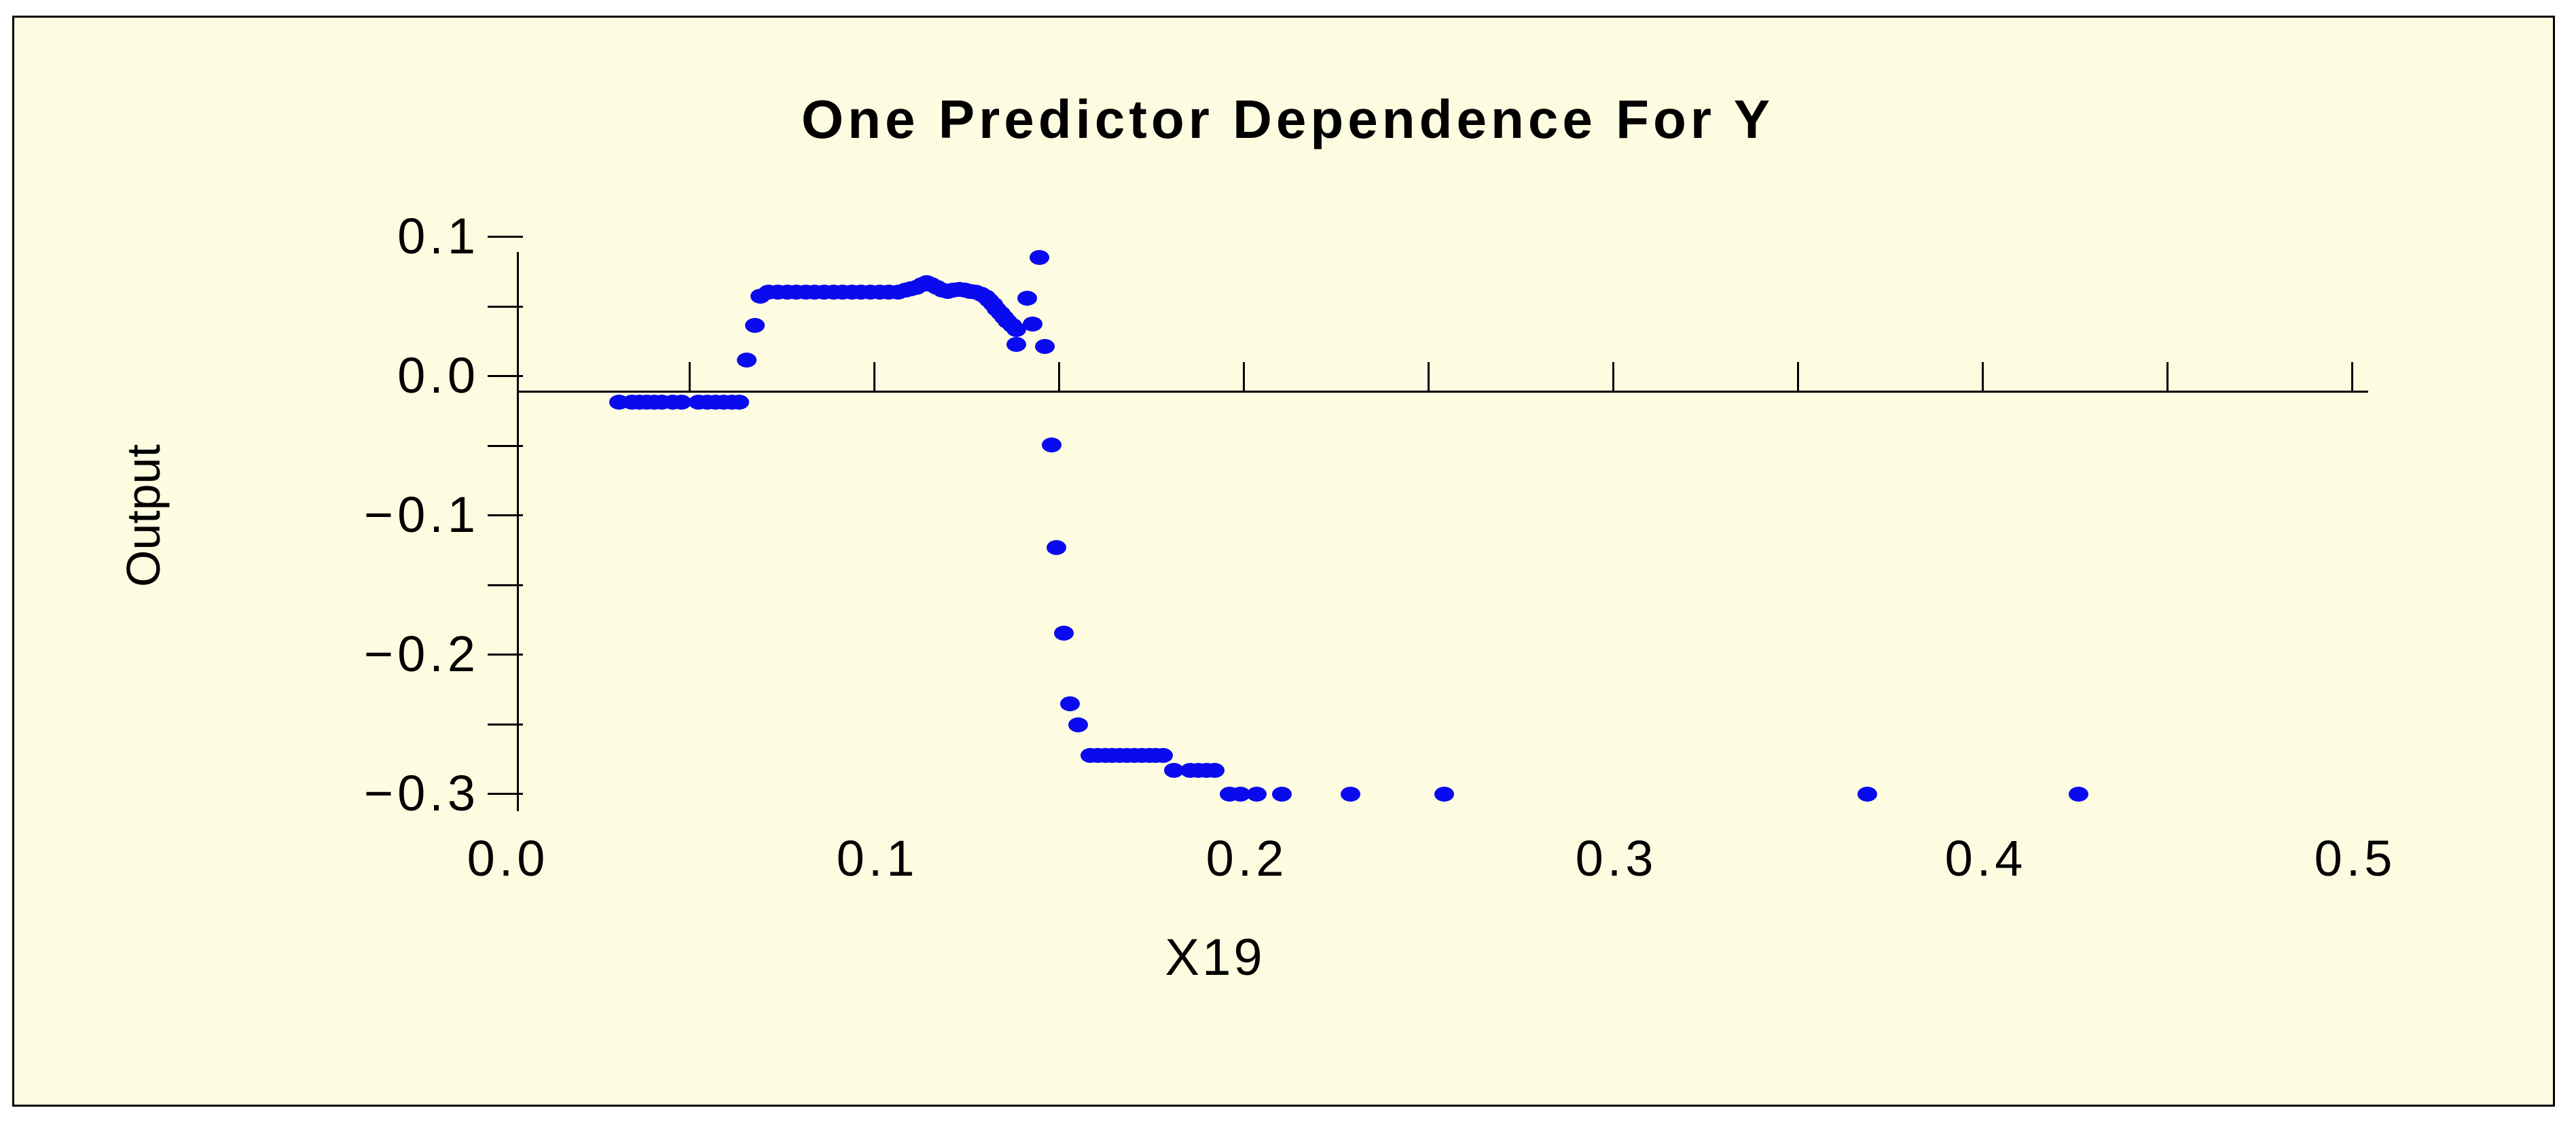  I want to click on y-tick-label: −0.2, so click(421, 654).